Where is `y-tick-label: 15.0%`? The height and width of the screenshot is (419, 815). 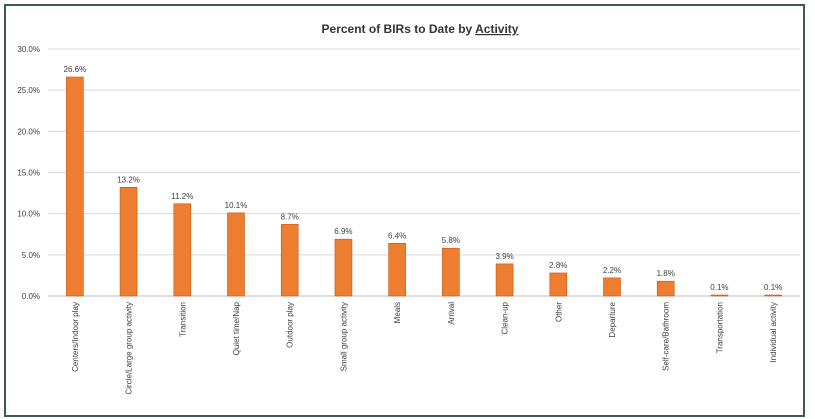
y-tick-label: 15.0% is located at coordinates (28, 173).